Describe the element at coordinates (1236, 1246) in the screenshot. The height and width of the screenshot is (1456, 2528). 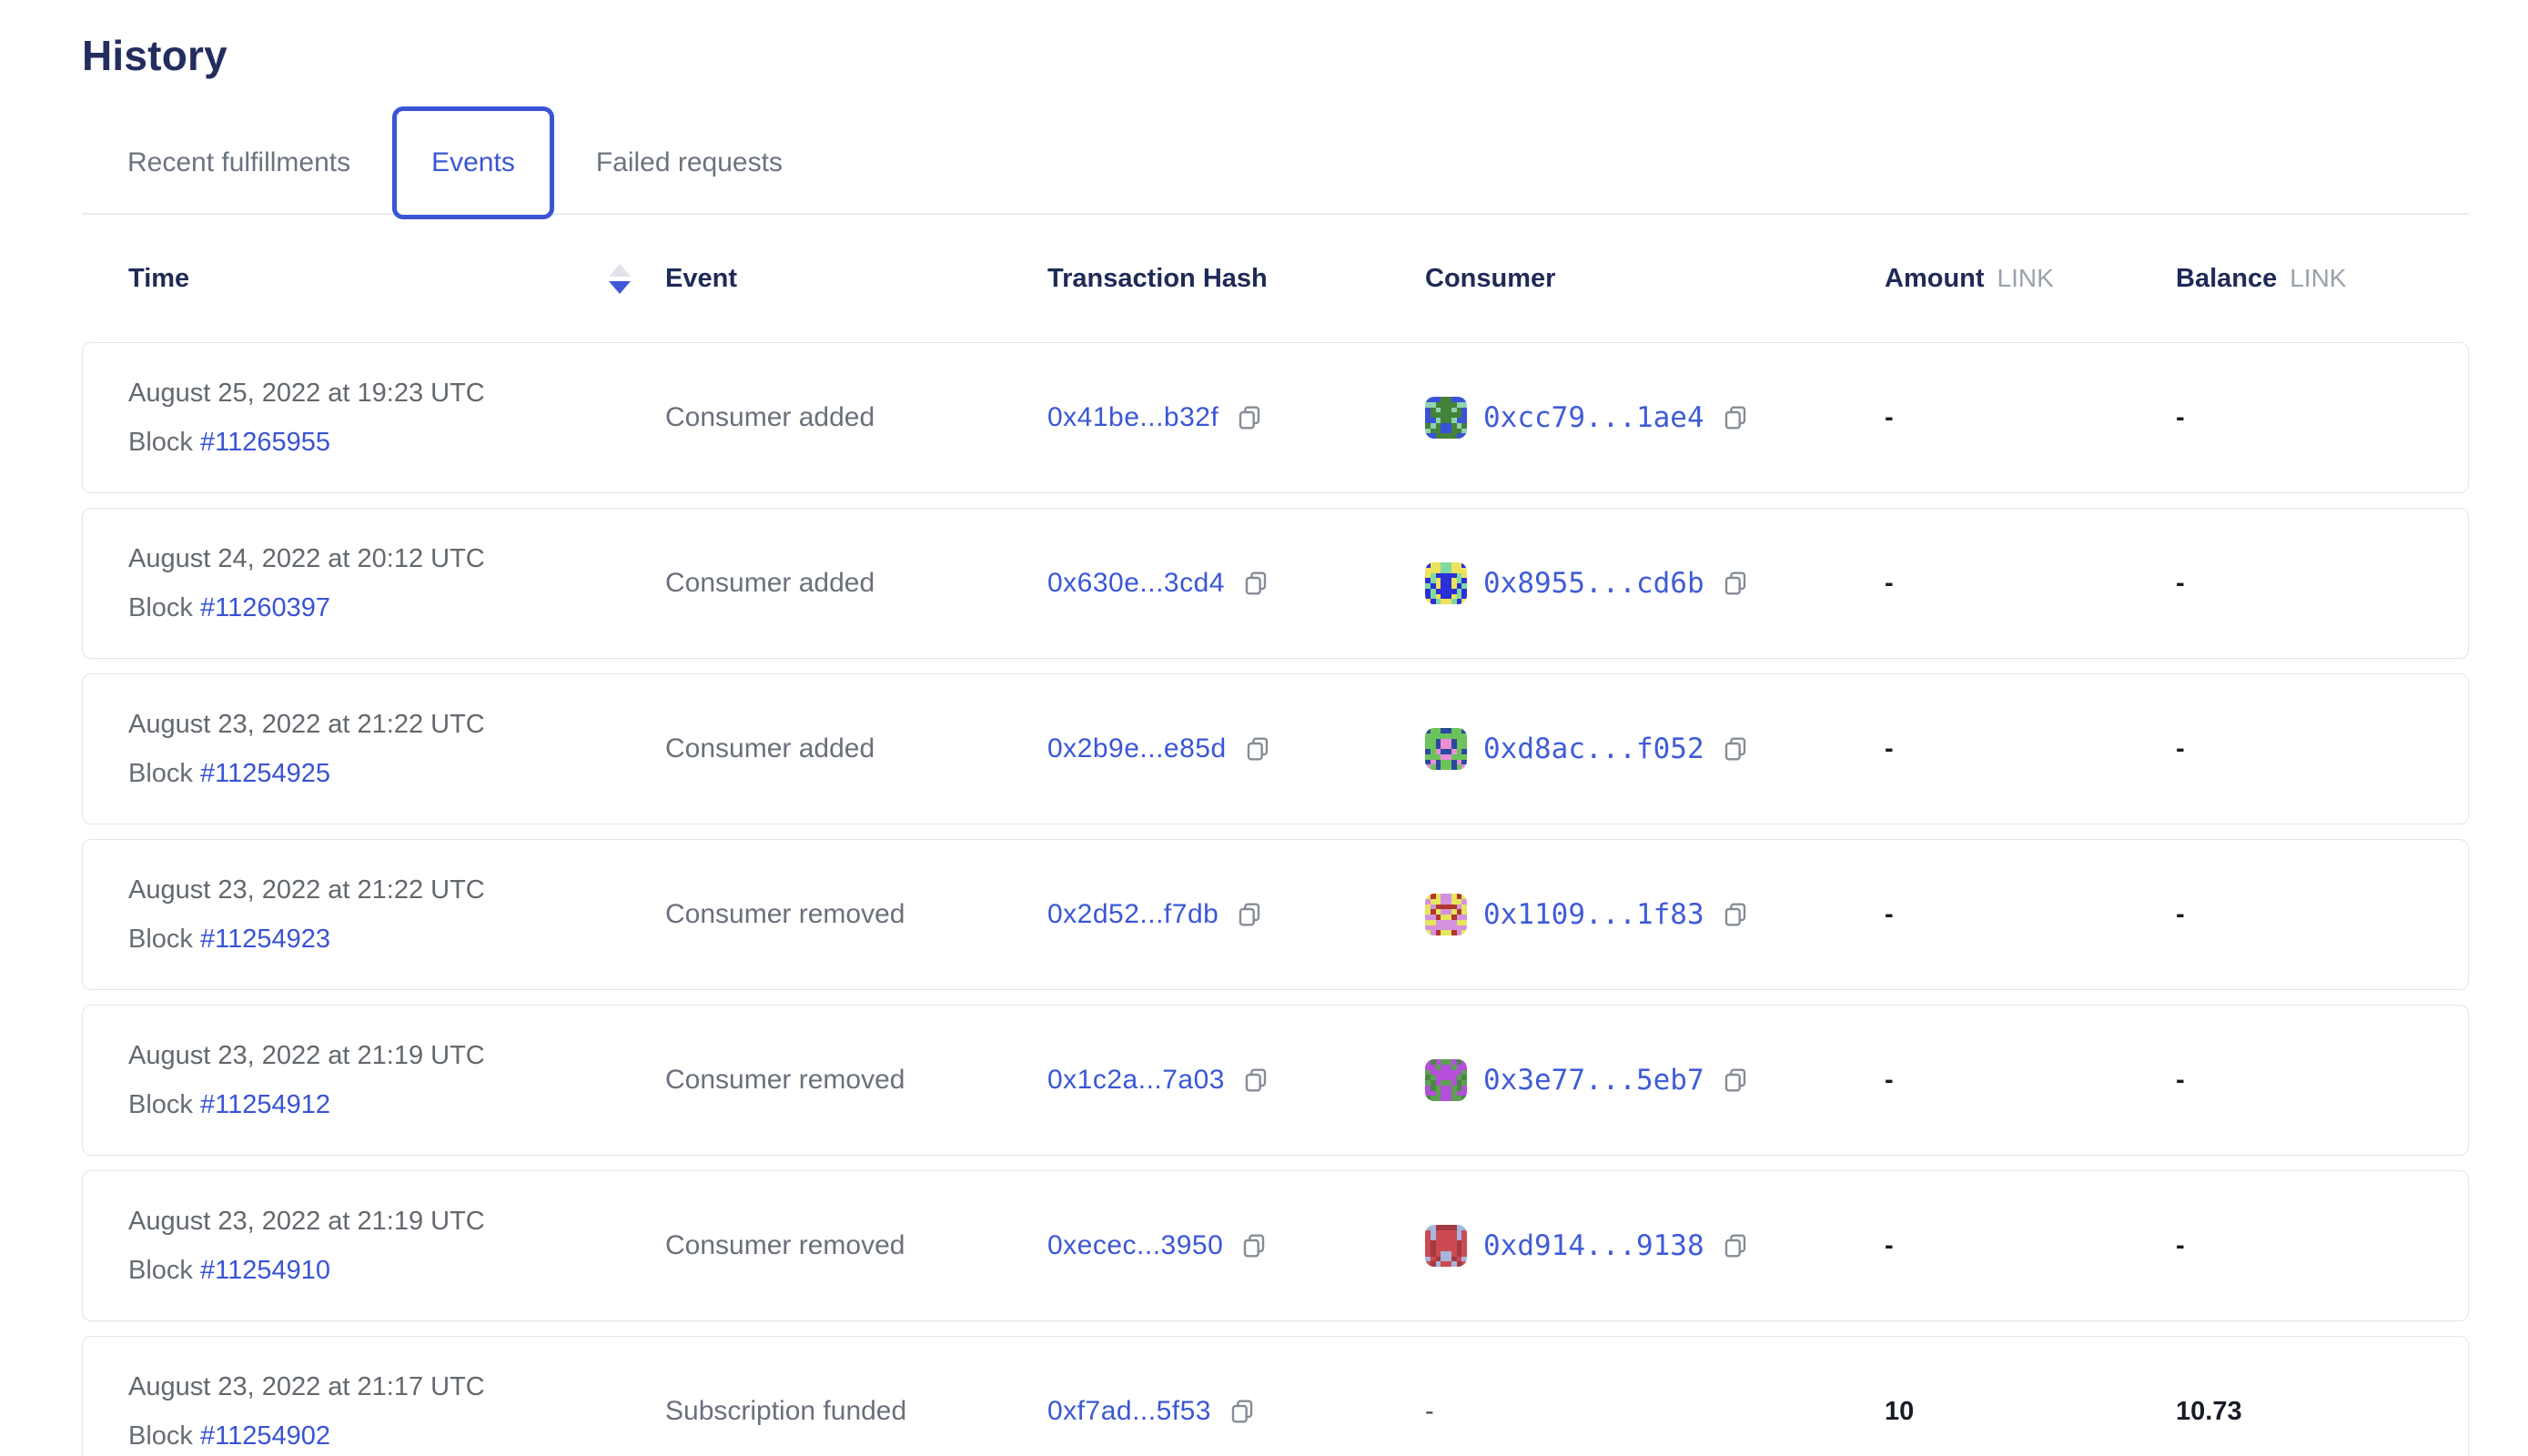
I see `transaction-hash-cell: 0xecec...3950` at that location.